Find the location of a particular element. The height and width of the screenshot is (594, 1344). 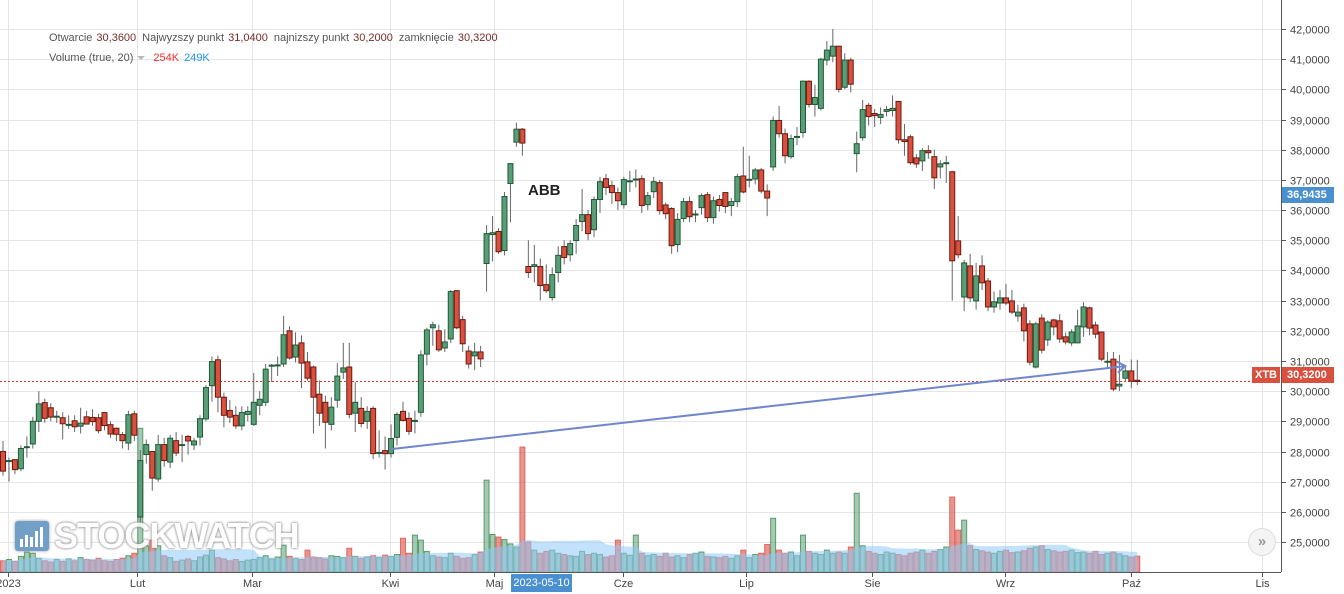

open-label: Otwarcie is located at coordinates (71, 38).